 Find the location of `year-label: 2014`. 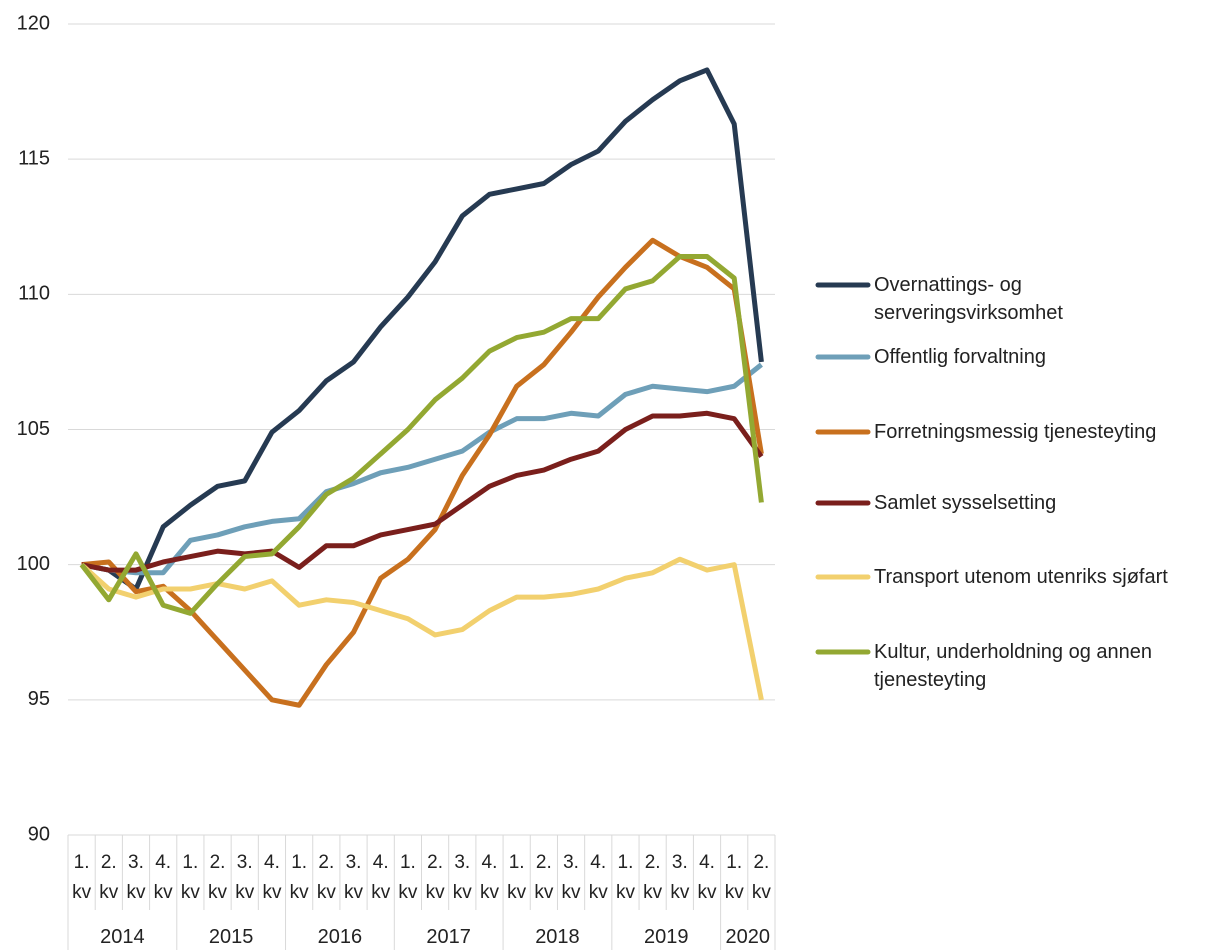

year-label: 2014 is located at coordinates (122, 937).